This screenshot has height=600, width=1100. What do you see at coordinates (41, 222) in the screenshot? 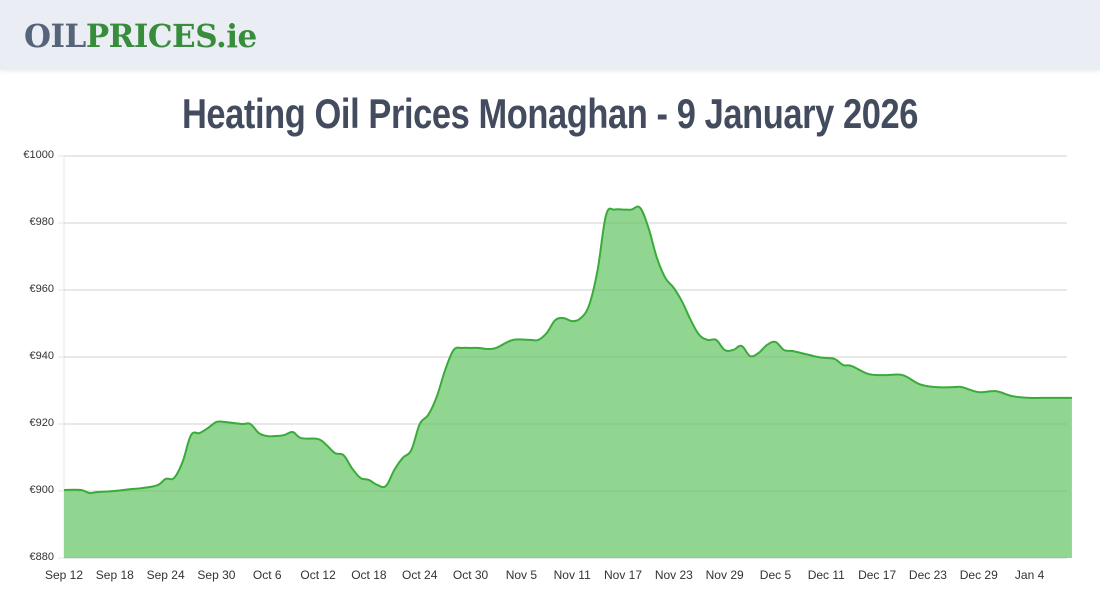
I see `y-axis-tick-label: €980` at bounding box center [41, 222].